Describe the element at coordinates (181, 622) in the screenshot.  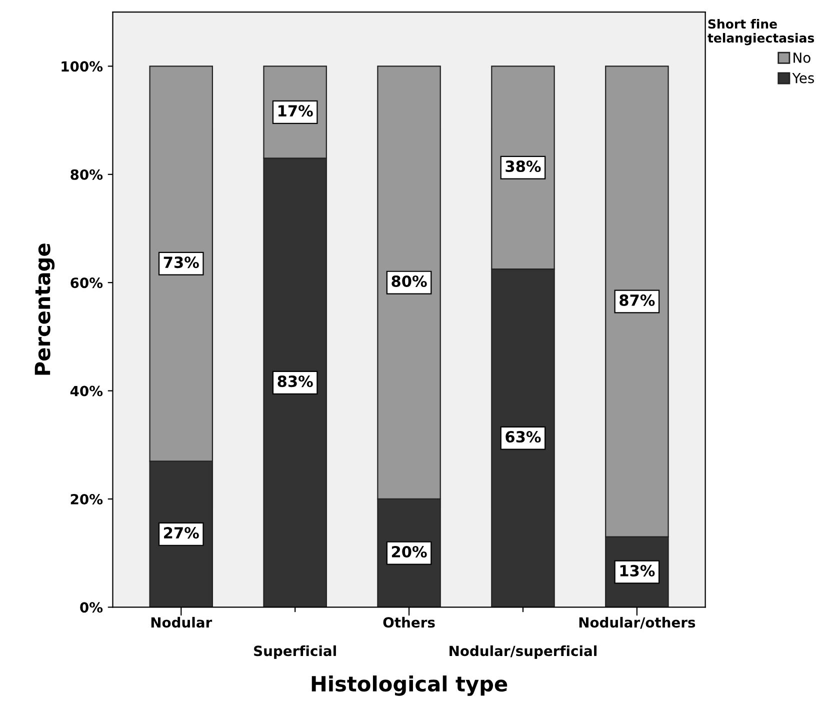
I see `x-tick-label: Nodular` at that location.